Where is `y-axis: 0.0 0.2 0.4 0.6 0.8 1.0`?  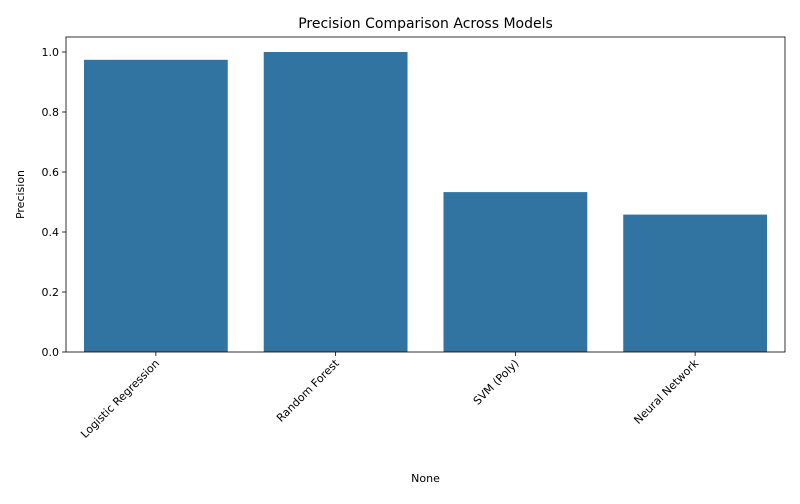 y-axis: 0.0 0.2 0.4 0.6 0.8 1.0 is located at coordinates (54, 202).